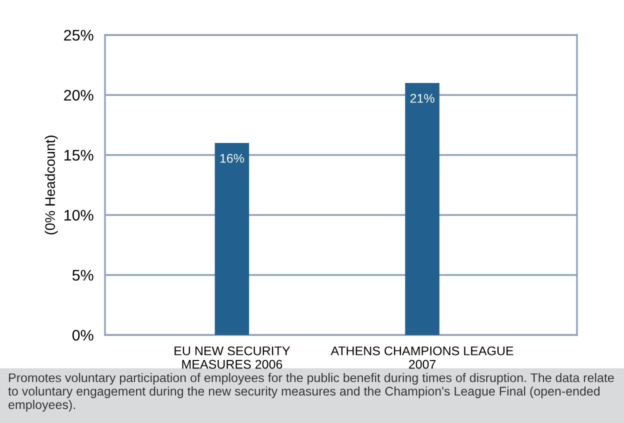  What do you see at coordinates (79, 155) in the screenshot?
I see `y-tick-label: 15%` at bounding box center [79, 155].